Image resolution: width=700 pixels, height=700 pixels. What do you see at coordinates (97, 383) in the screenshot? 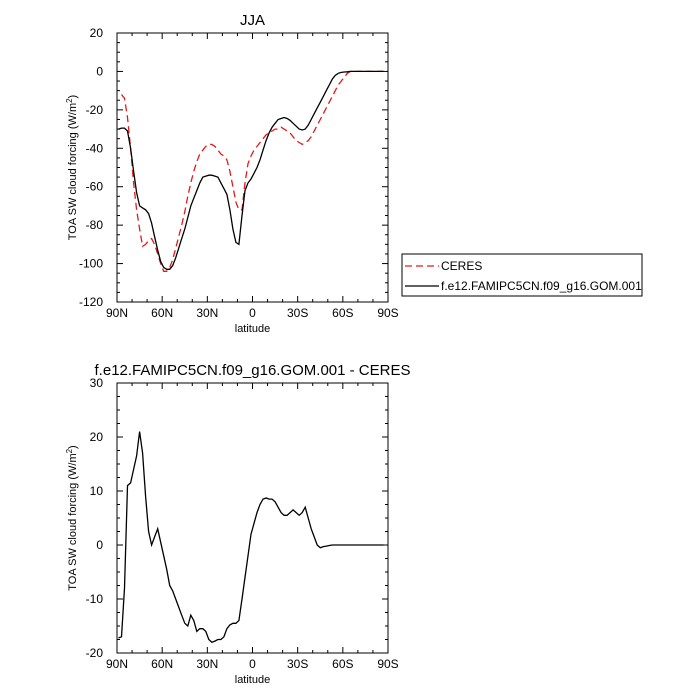
I see `y-tick-label: 30` at bounding box center [97, 383].